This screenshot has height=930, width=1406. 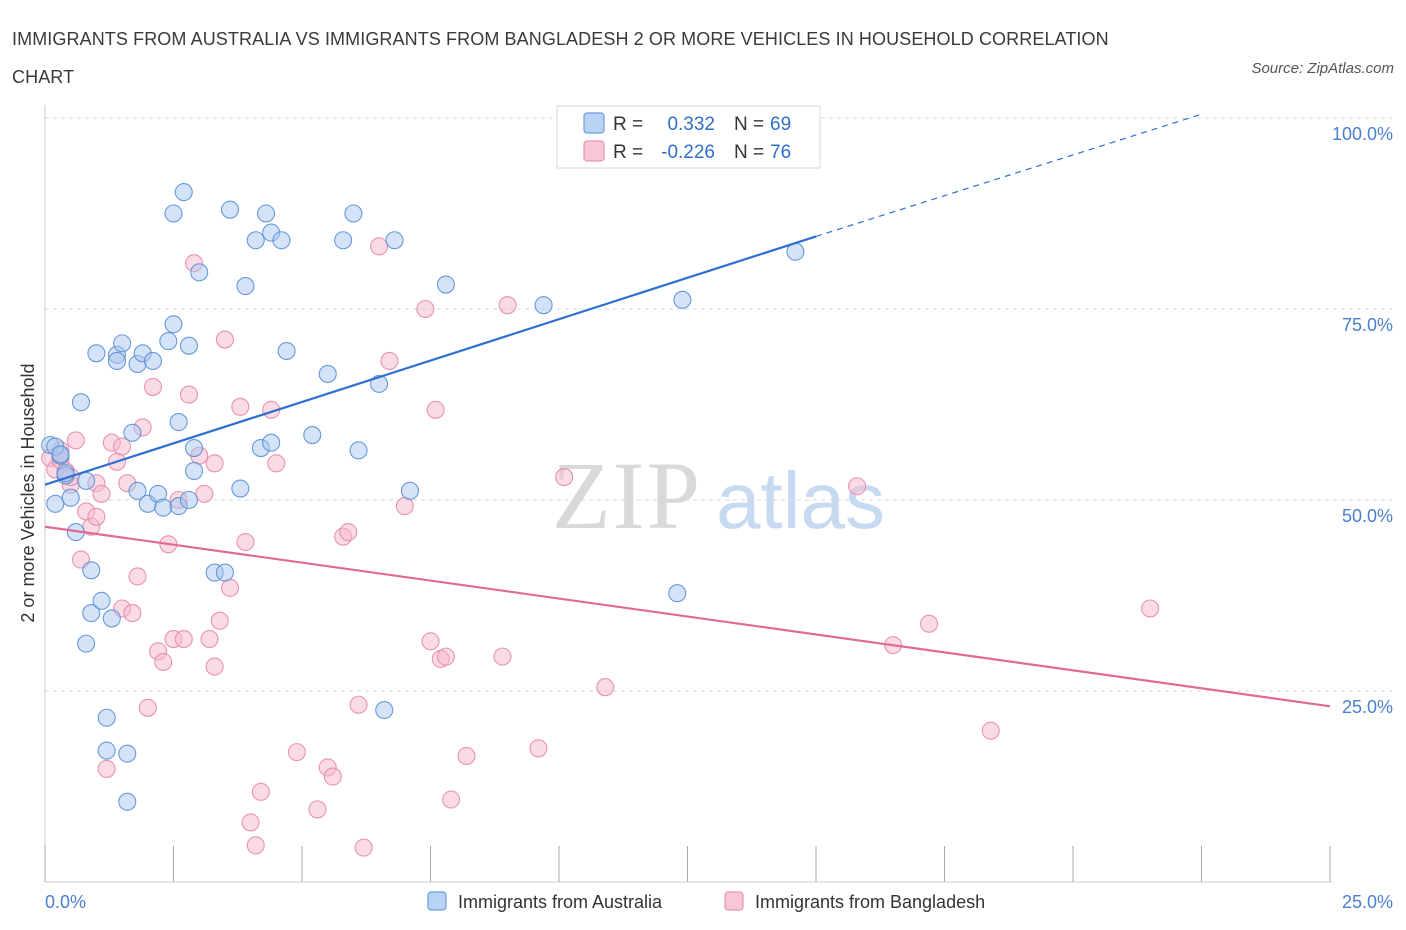 What do you see at coordinates (1367, 902) in the screenshot?
I see `x-tick-label-max: 25.0%` at bounding box center [1367, 902].